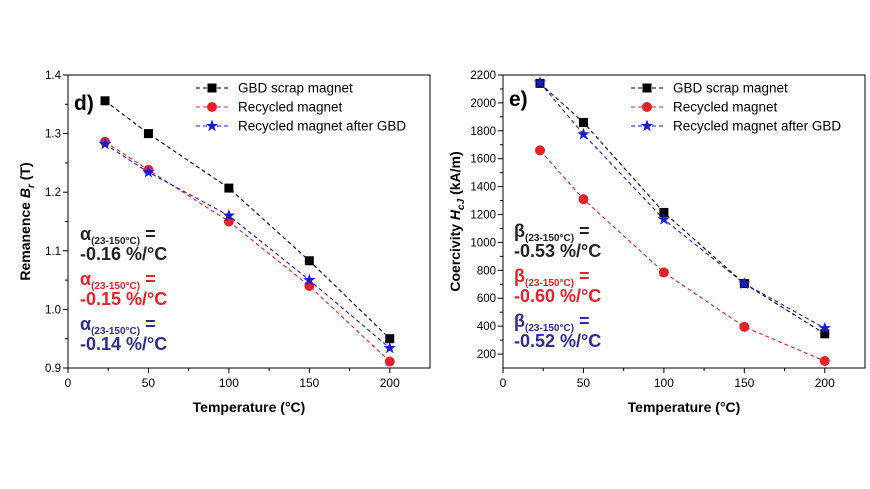 The width and height of the screenshot is (870, 489). Describe the element at coordinates (455, 214) in the screenshot. I see `y-axis-label-symbol: H` at that location.